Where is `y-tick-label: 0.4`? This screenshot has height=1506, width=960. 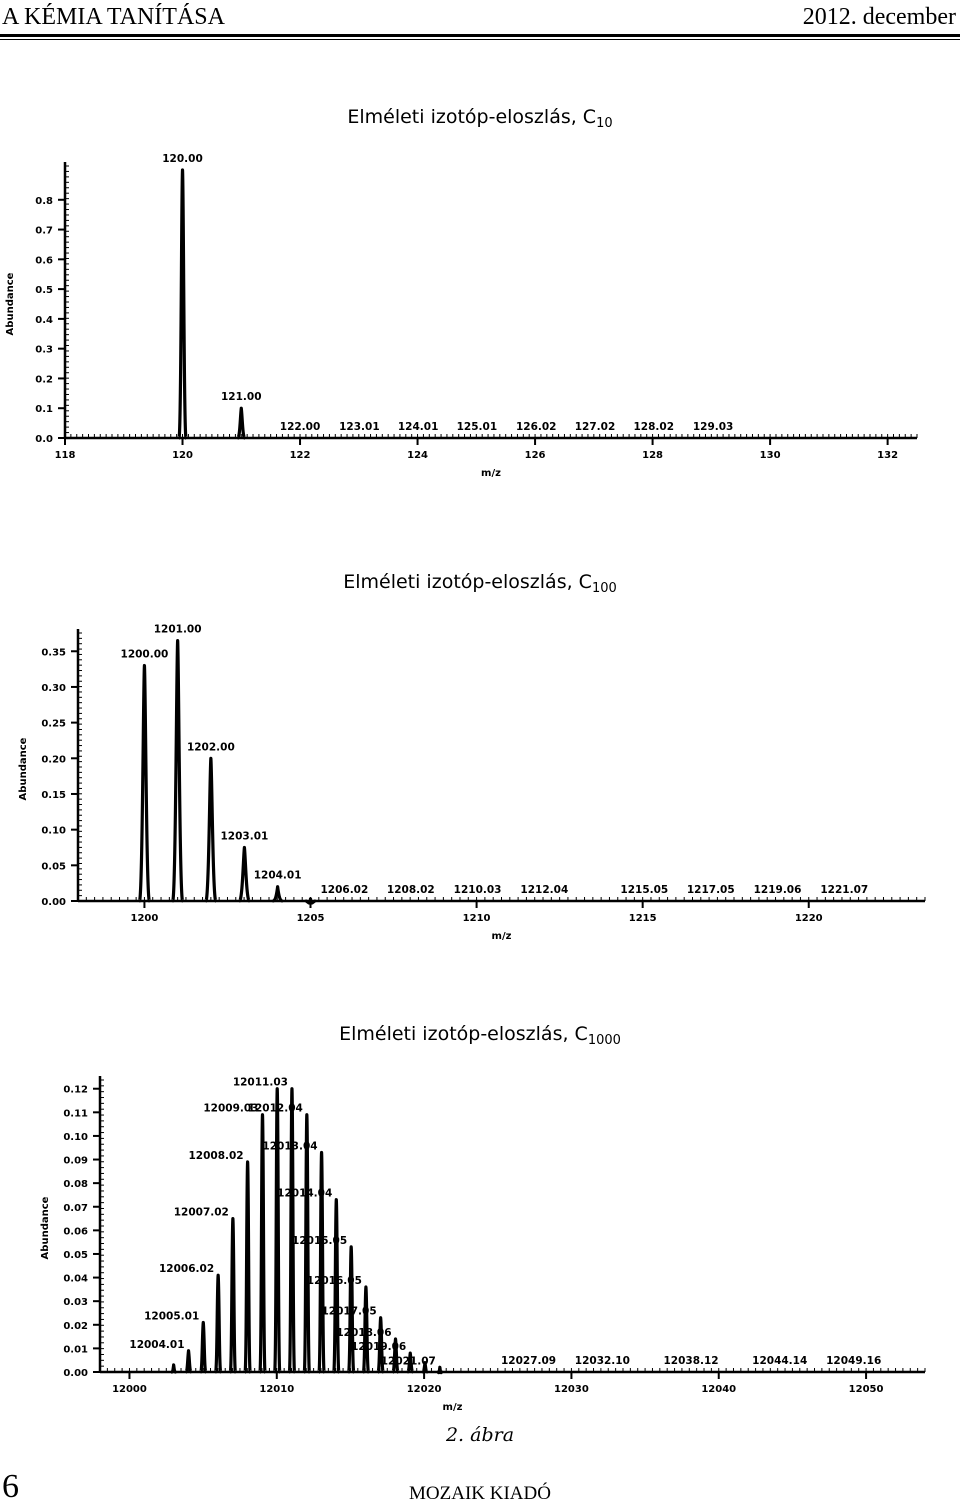
y-tick-label: 0.4 is located at coordinates (44, 320).